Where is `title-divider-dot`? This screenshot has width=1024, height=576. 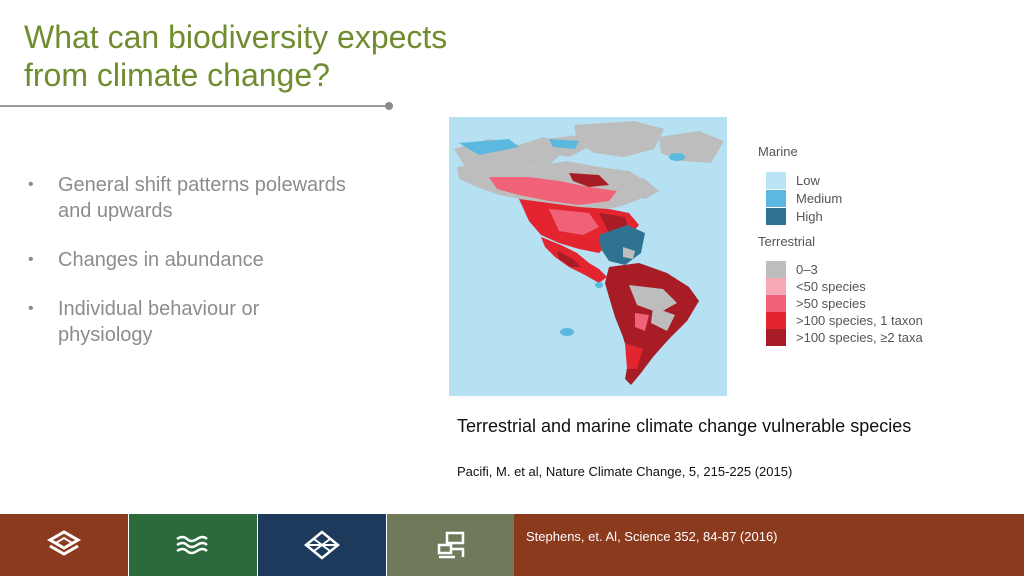 title-divider-dot is located at coordinates (389, 106).